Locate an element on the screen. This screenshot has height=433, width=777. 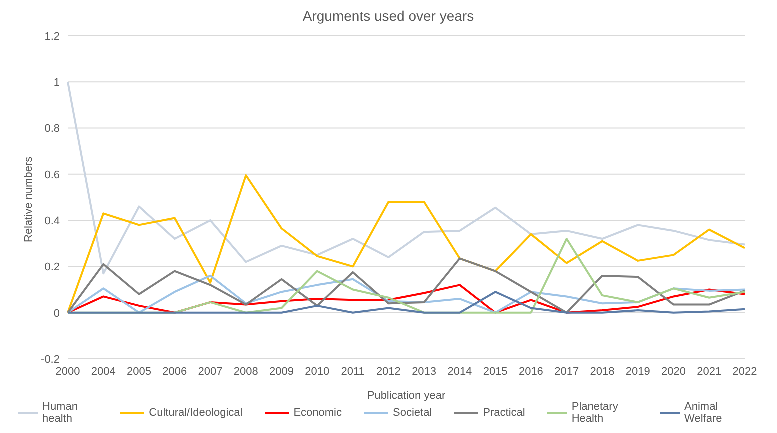
legend-label: Economic is located at coordinates (318, 413).